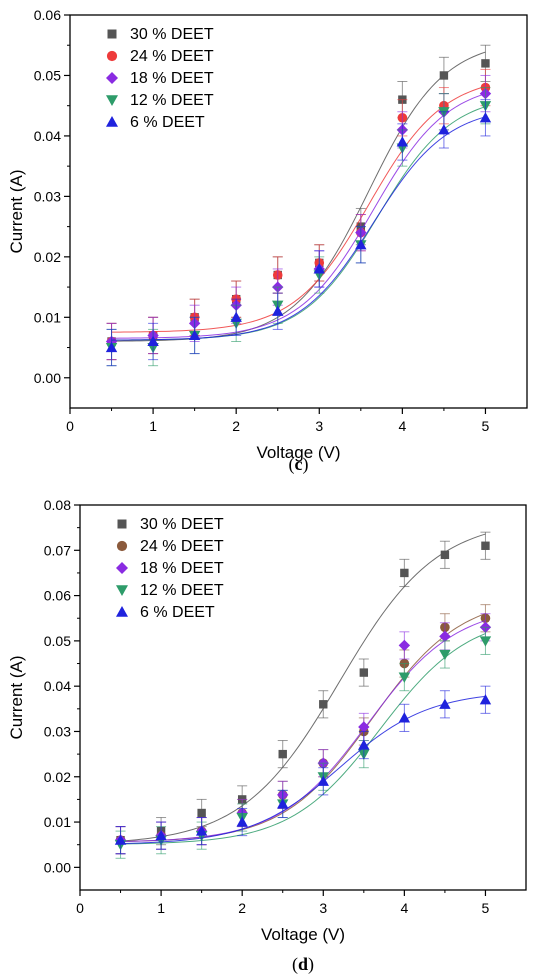 This screenshot has width=550, height=979. What do you see at coordinates (153, 426) in the screenshot?
I see `x-tick-label: 1` at bounding box center [153, 426].